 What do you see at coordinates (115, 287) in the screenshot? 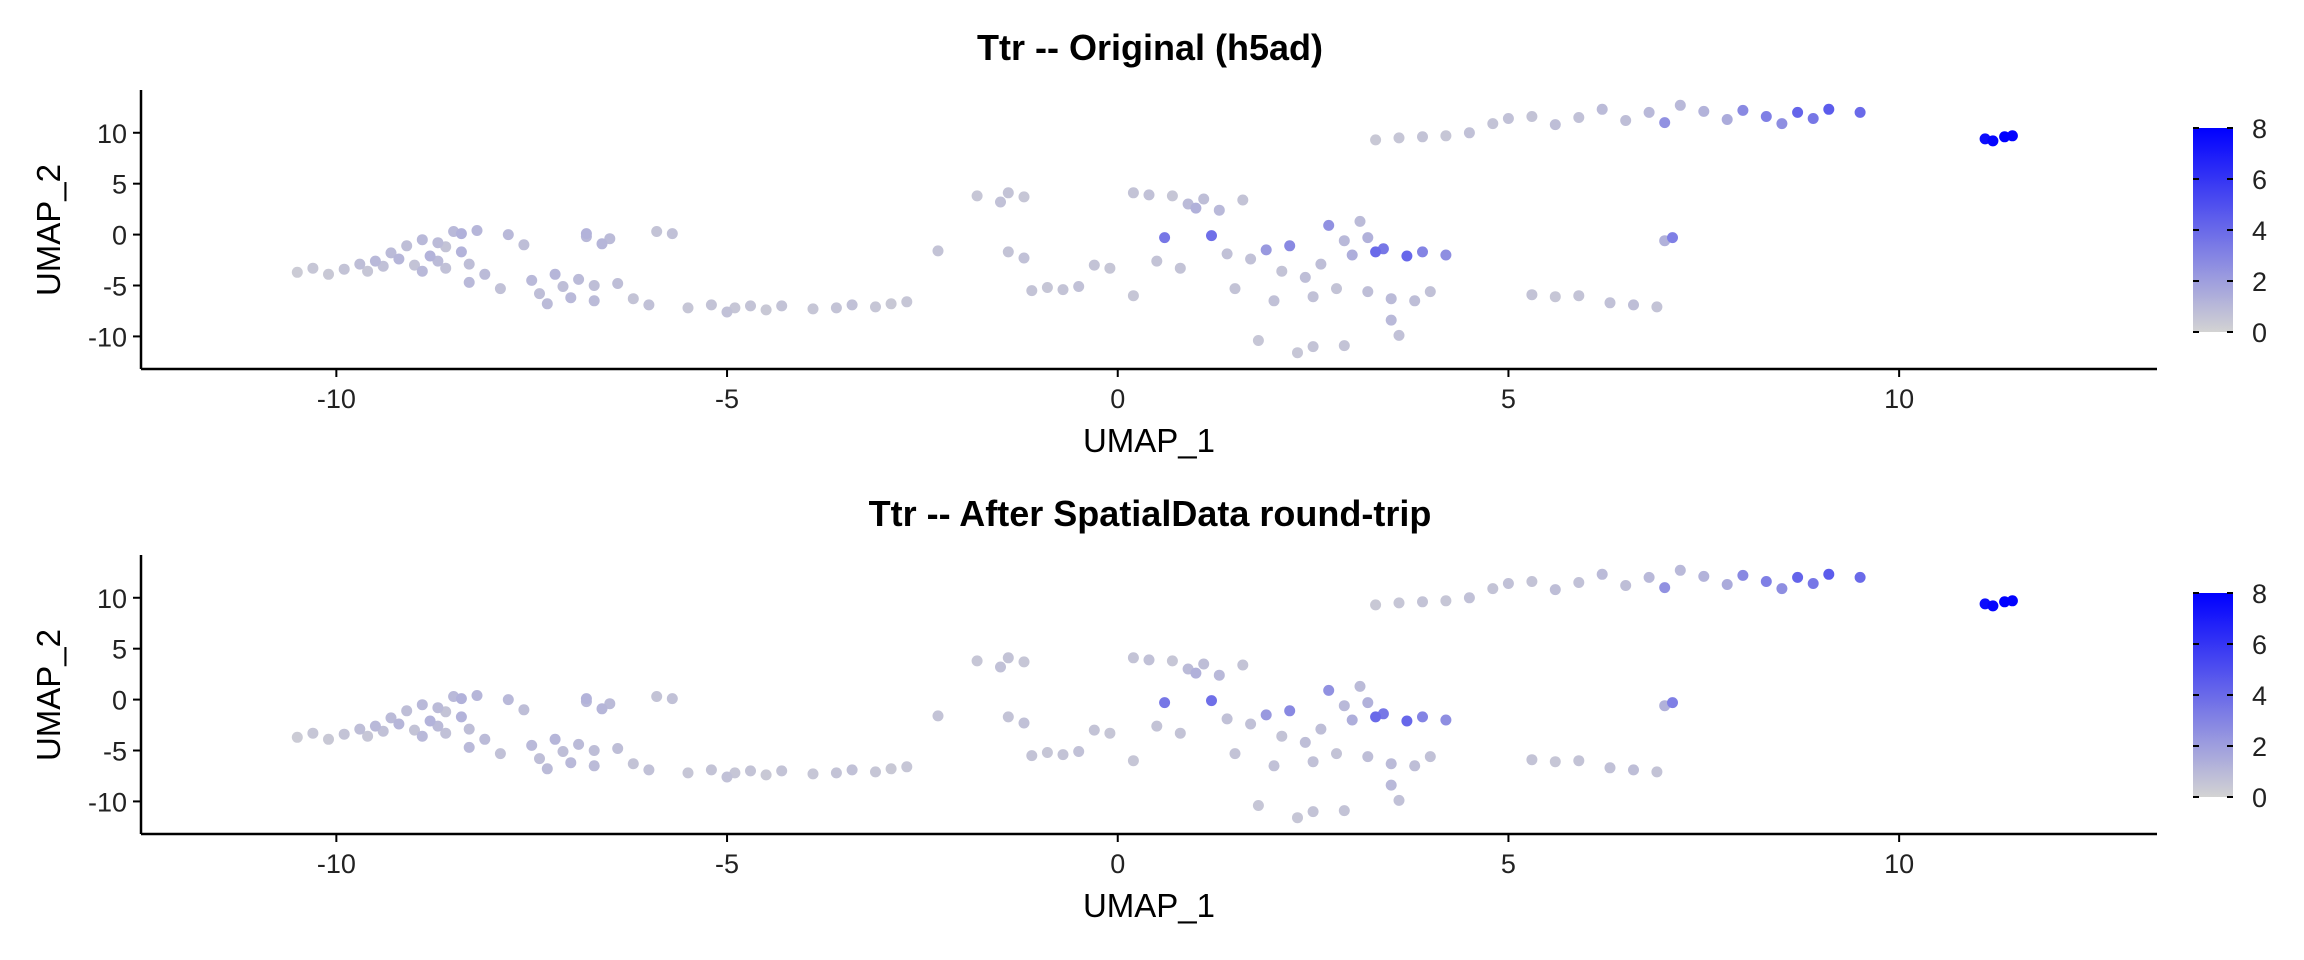
I see `y-tick-label: -5` at bounding box center [115, 287].